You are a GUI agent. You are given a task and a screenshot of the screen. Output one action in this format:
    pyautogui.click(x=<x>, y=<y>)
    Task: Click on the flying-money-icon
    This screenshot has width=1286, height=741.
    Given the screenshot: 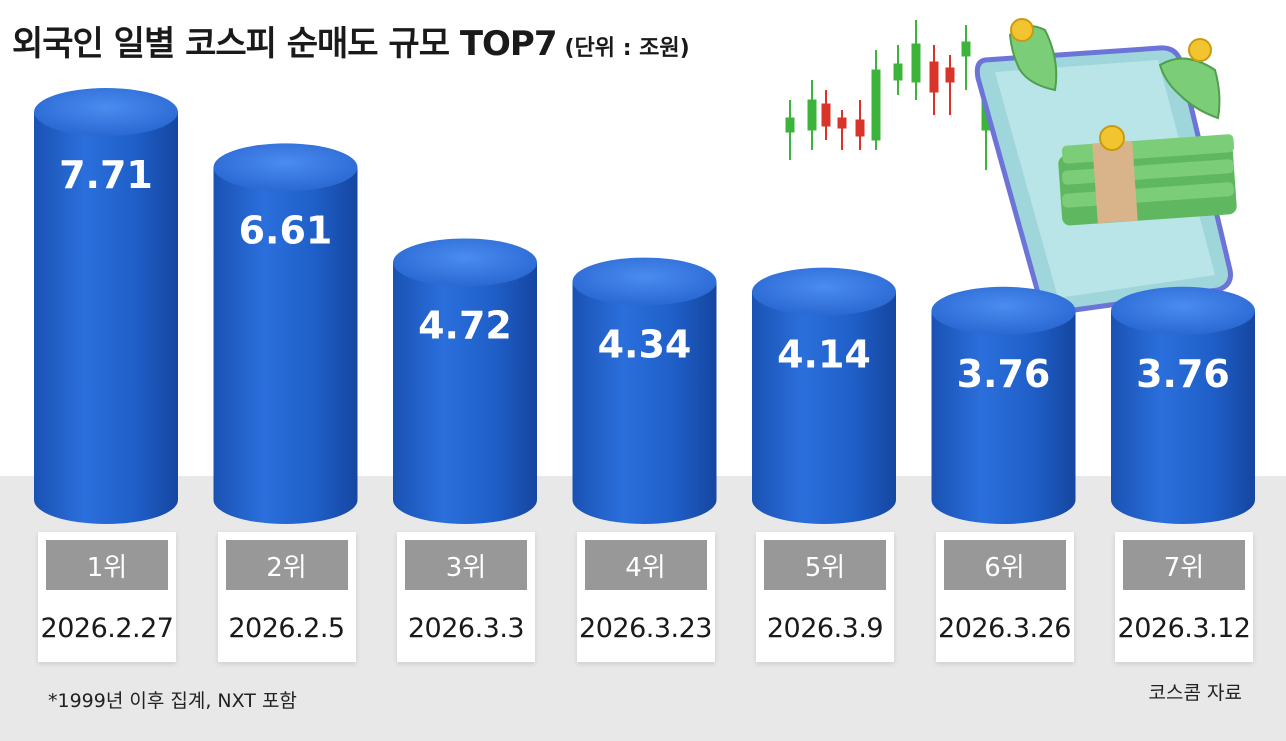 What is the action you would take?
    pyautogui.click(x=1114, y=69)
    